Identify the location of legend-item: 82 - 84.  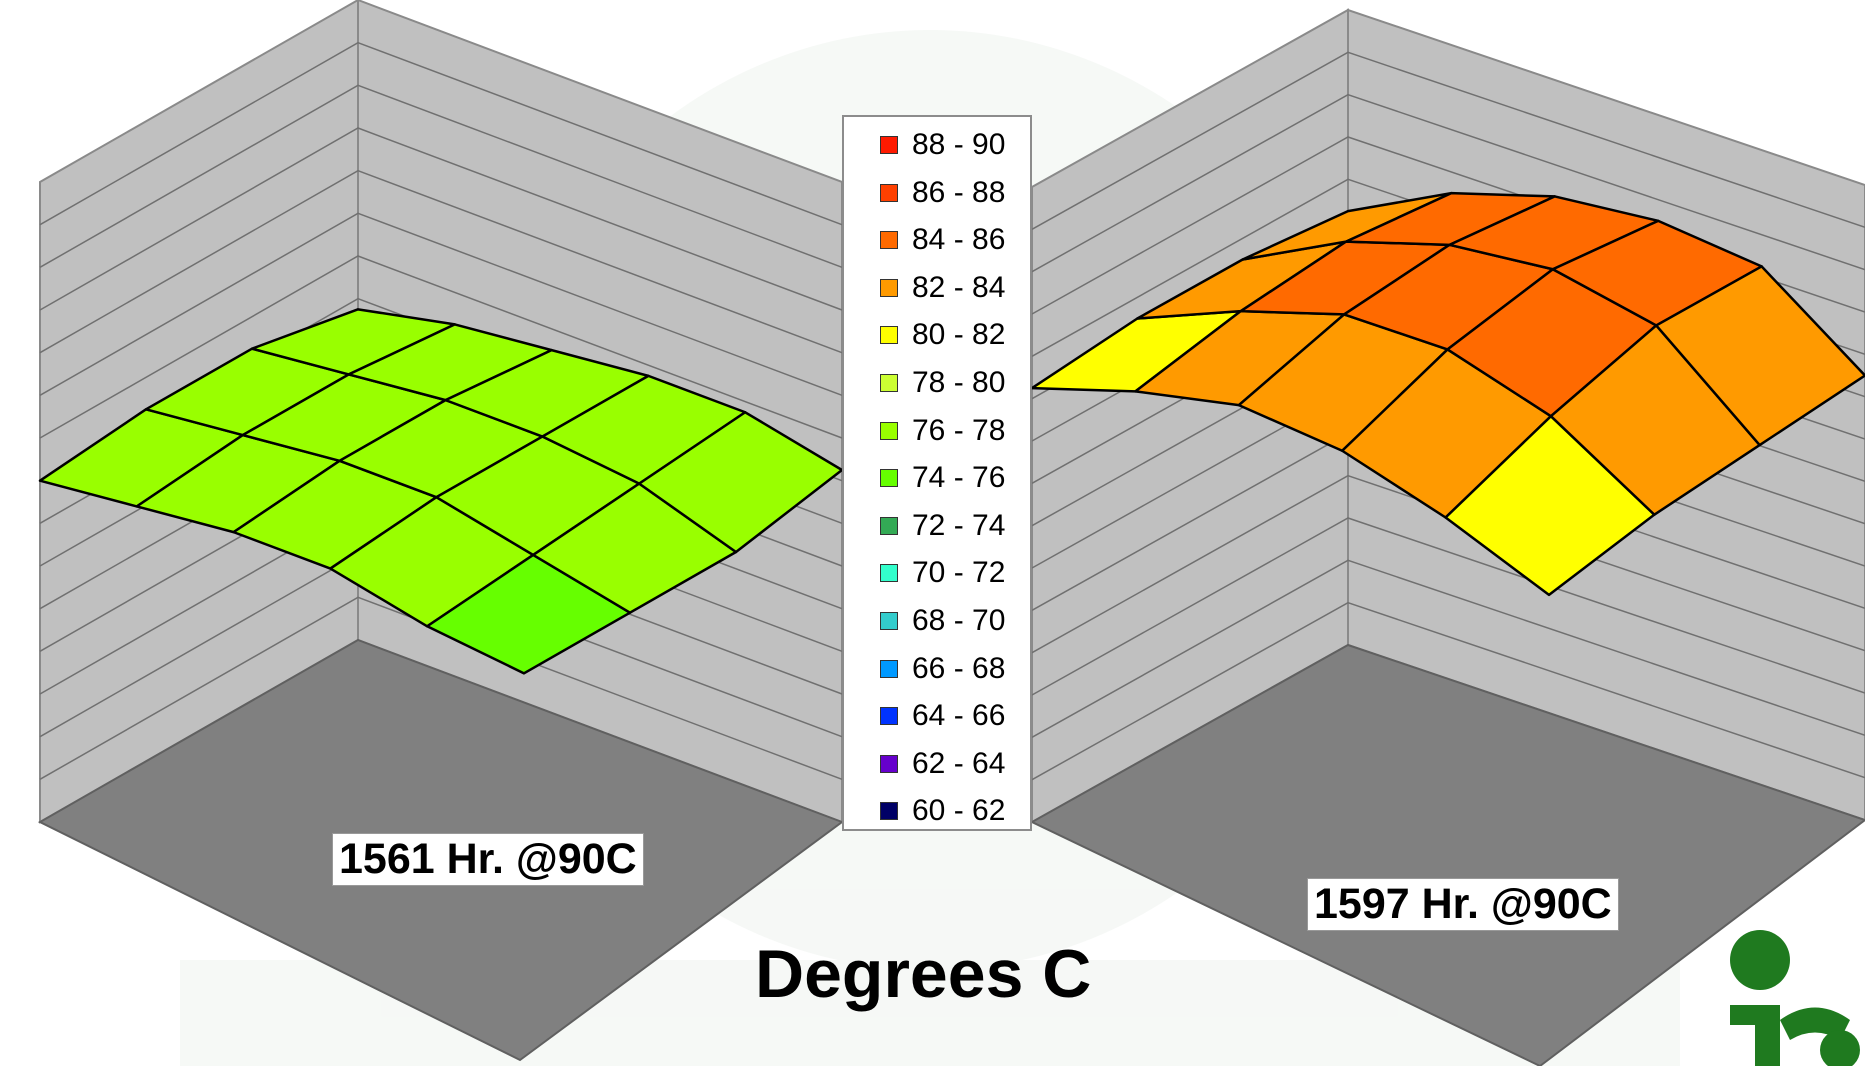
(943, 287).